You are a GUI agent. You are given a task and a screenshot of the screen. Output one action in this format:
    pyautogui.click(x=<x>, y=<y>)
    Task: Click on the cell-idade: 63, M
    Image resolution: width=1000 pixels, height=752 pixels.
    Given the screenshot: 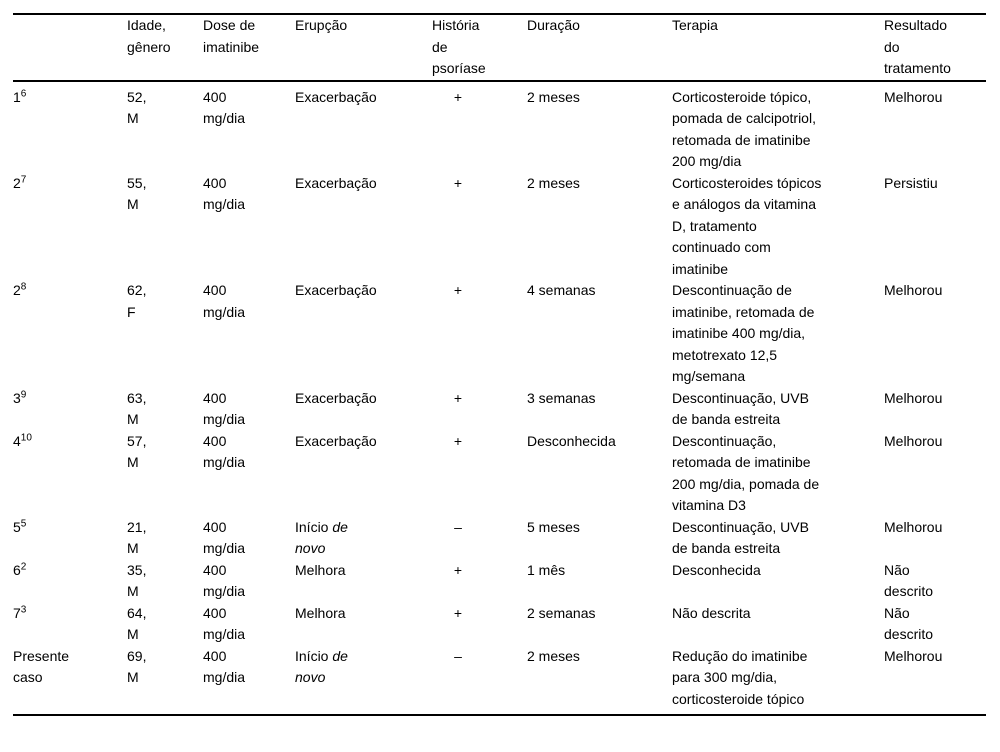 What is the action you would take?
    pyautogui.click(x=137, y=408)
    